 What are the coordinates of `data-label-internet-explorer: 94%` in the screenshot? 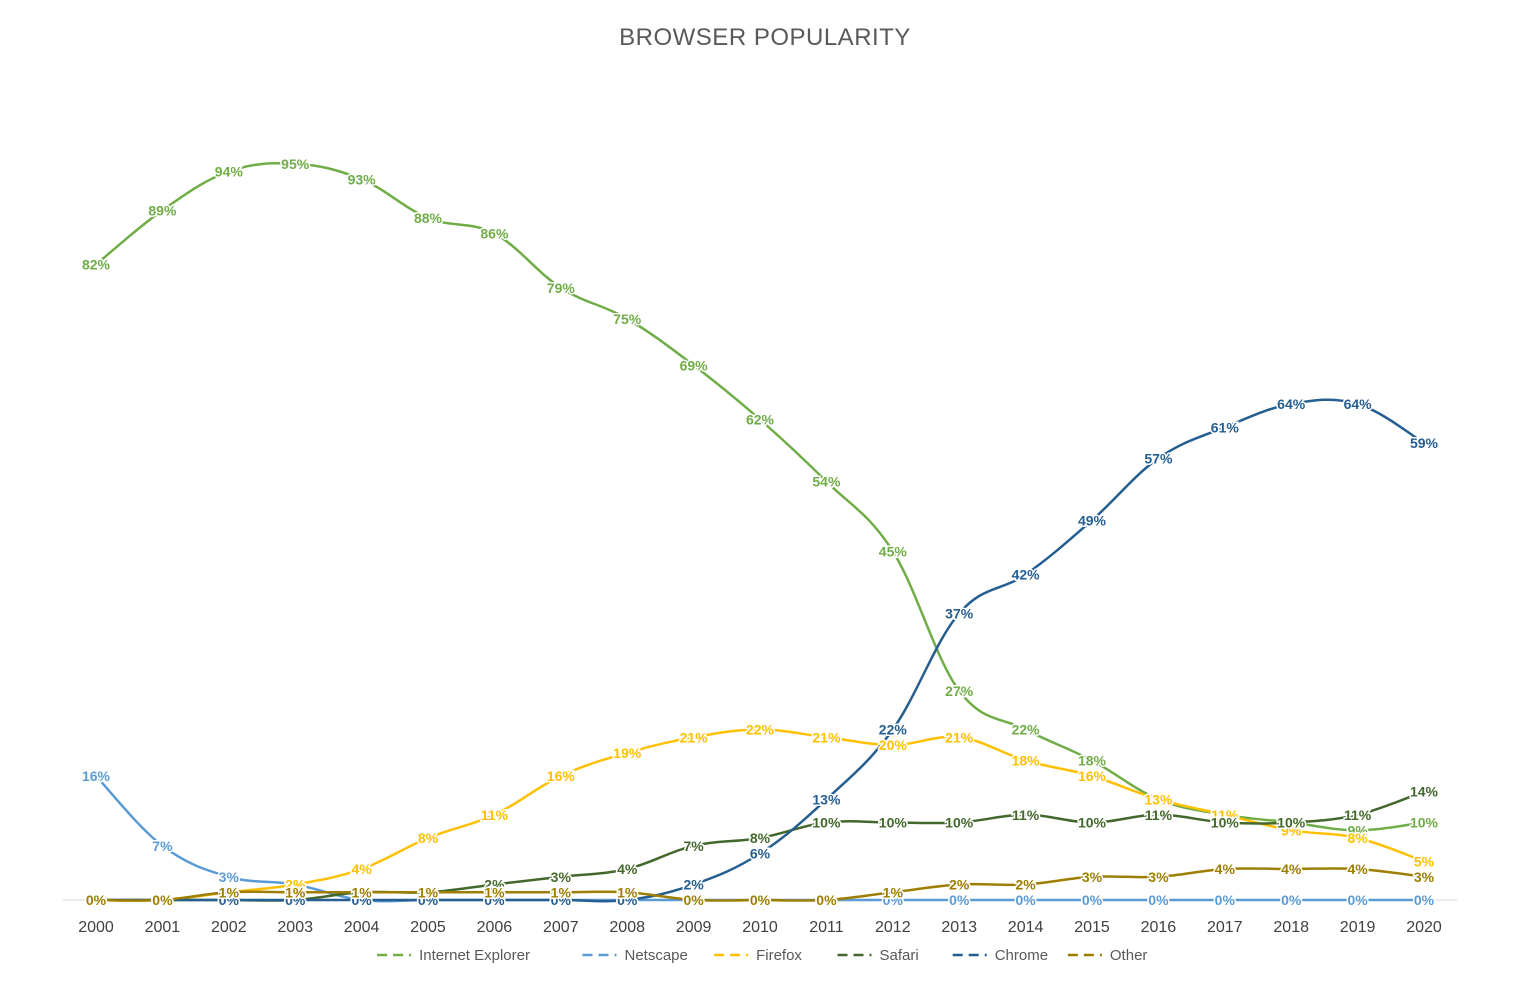 It's located at (229, 172).